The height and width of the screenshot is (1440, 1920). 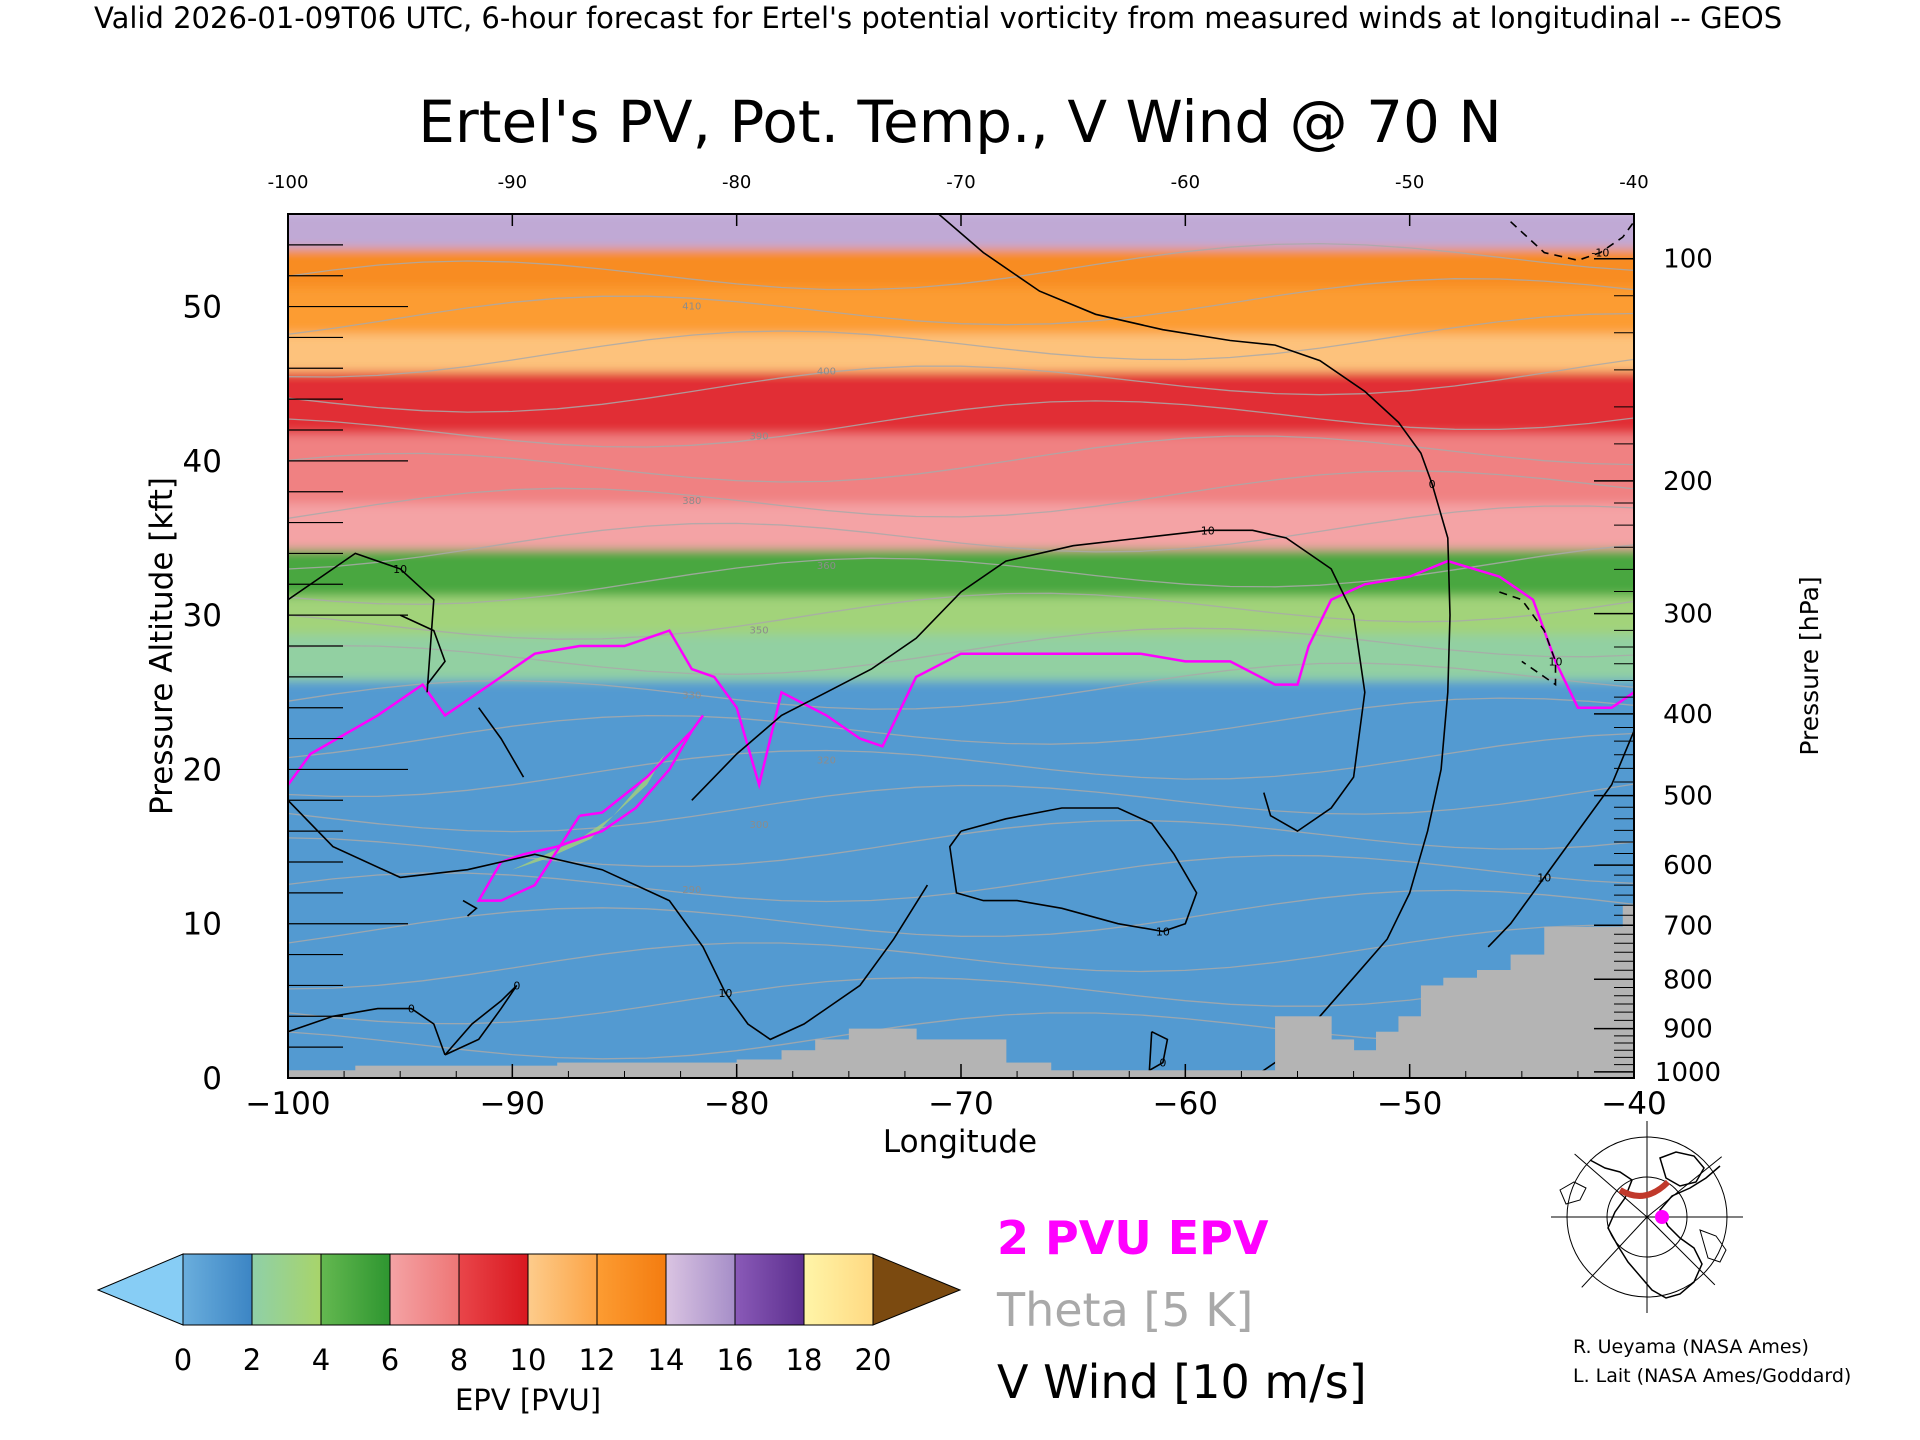 I want to click on v-wind-label: -10, so click(x=1600, y=253).